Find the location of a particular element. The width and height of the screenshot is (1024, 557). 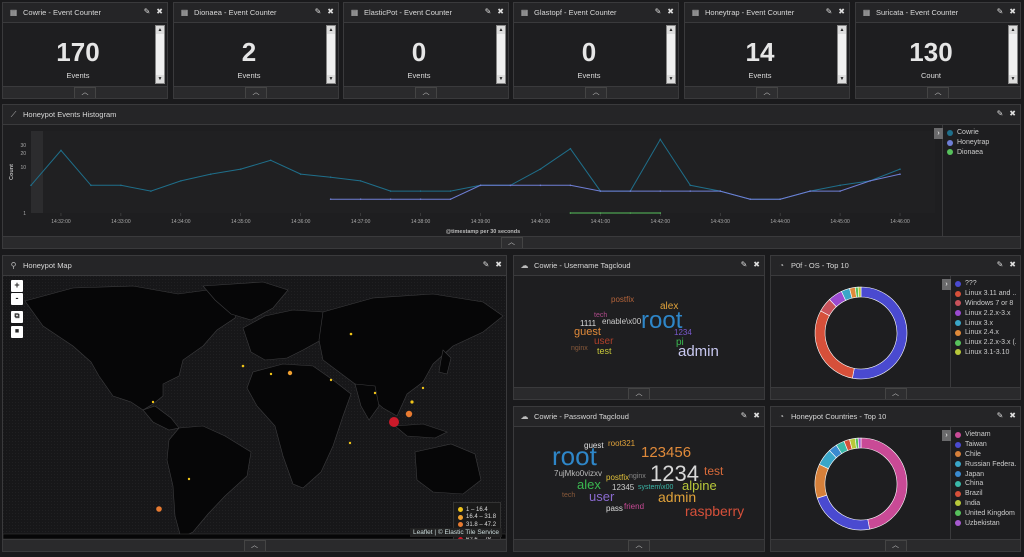

tag-word: root is located at coordinates (575, 456).